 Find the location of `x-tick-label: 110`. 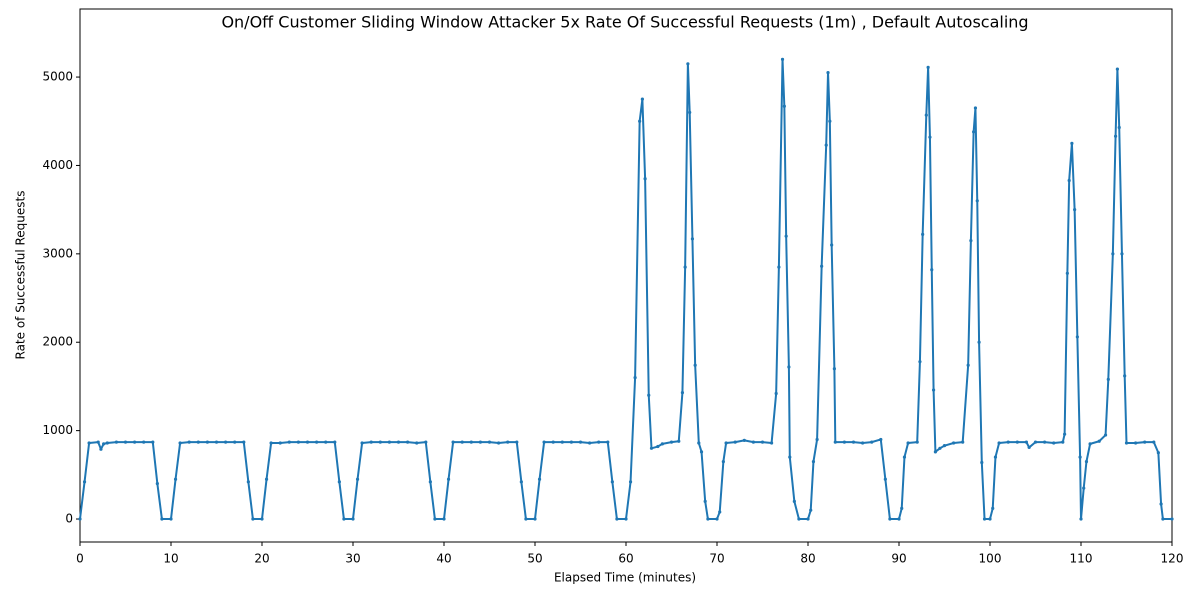

x-tick-label: 110 is located at coordinates (1081, 559).